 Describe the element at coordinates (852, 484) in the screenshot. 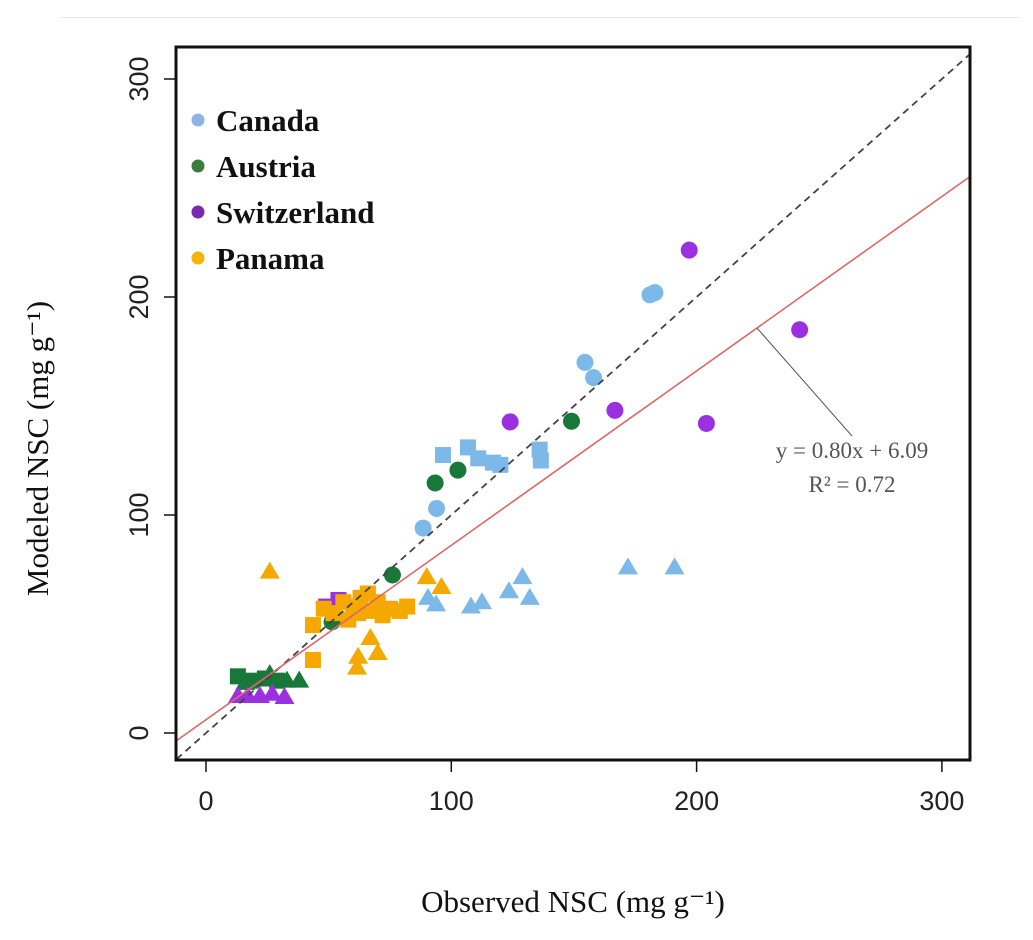

I see `r-squared-label: R² = 0.72` at that location.